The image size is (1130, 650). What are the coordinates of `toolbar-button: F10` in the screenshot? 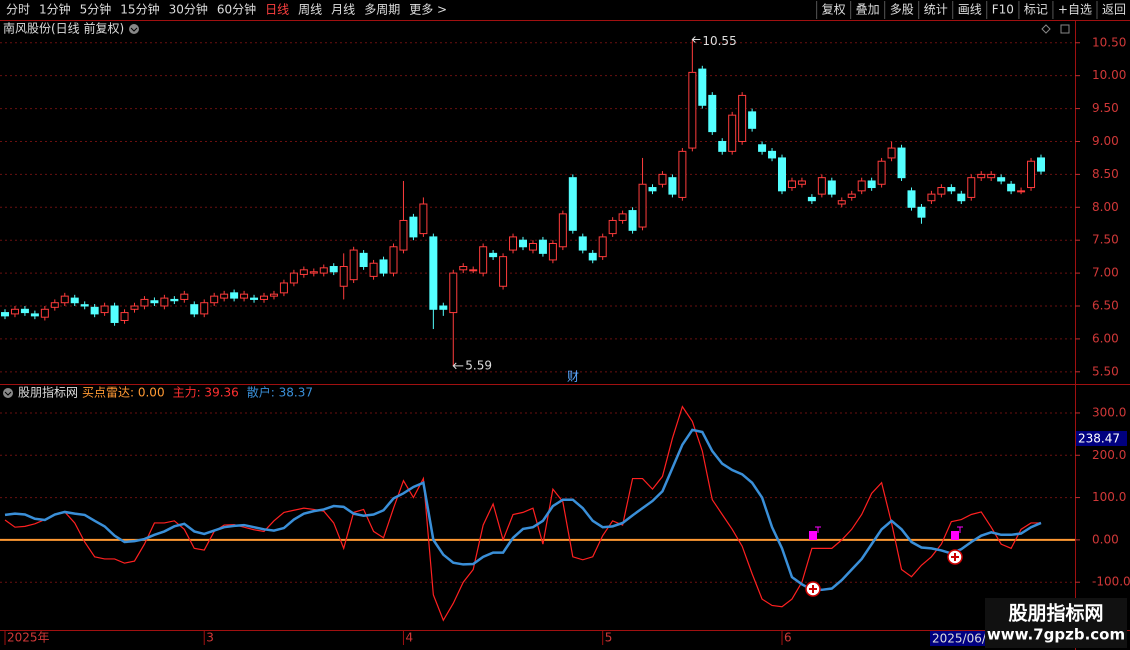 It's located at (1003, 10).